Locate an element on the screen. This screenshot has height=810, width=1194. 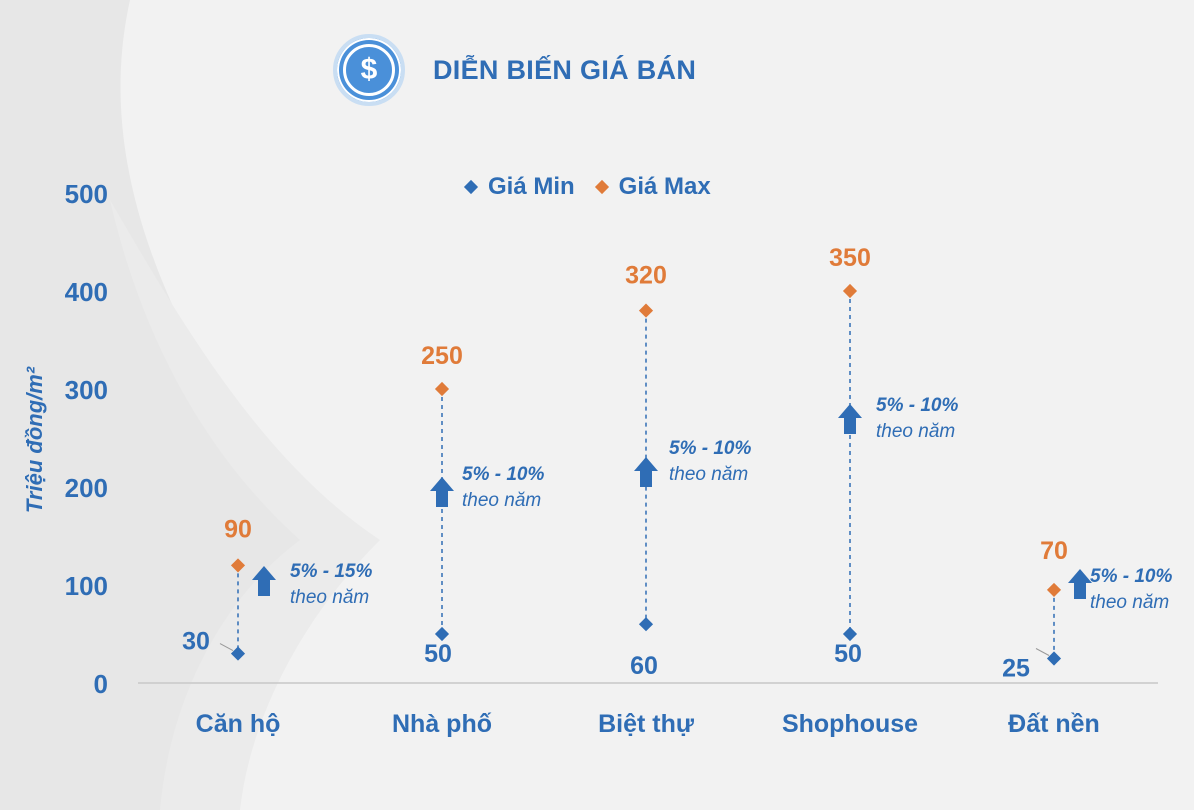
y-axis-label: Triệu đồng/m² is located at coordinates (34, 439).